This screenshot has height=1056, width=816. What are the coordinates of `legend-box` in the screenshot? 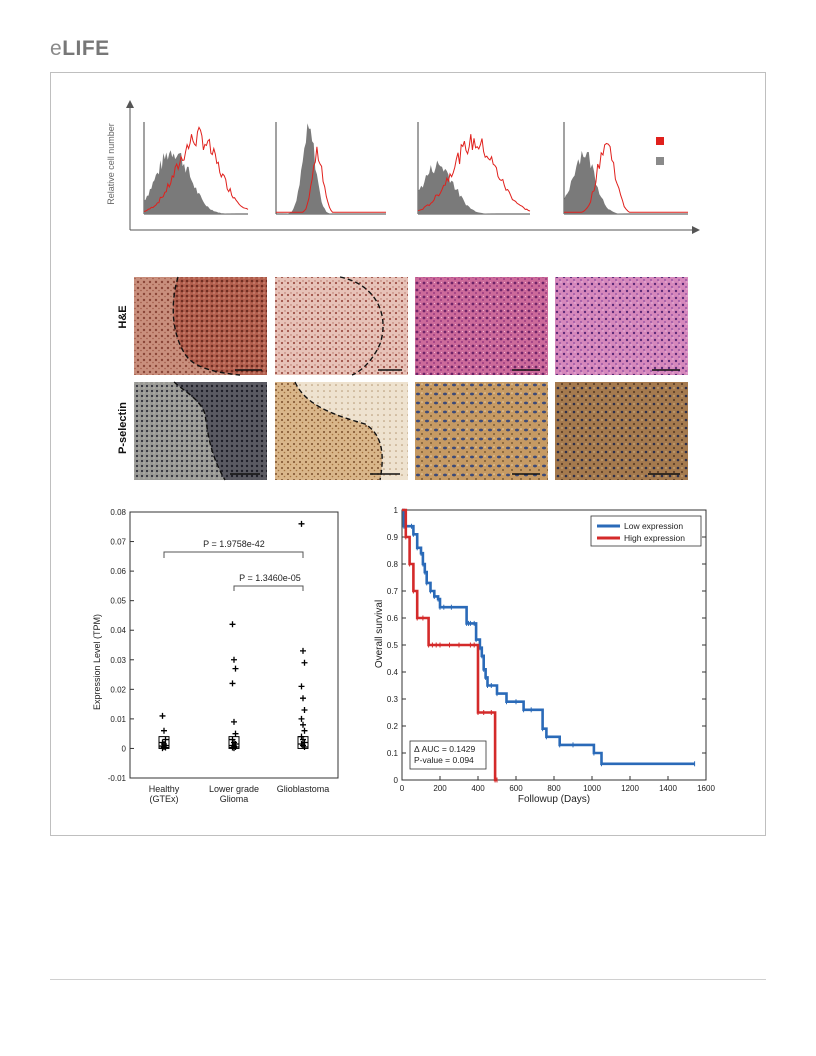 It's located at (646, 531).